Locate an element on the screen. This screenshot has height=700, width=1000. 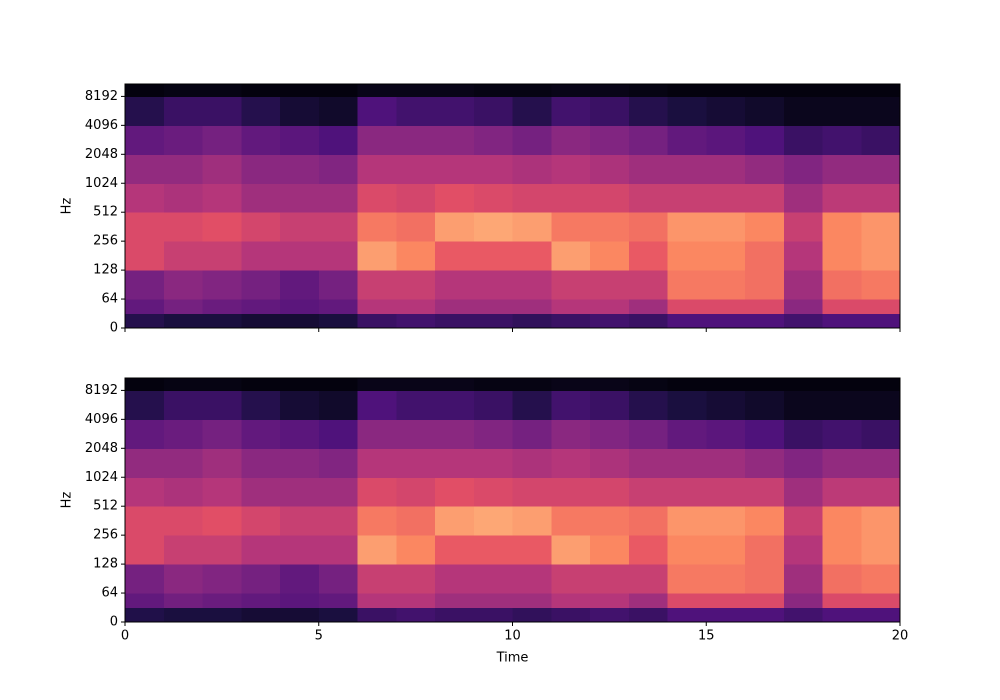
x-tick-label: 15 is located at coordinates (706, 636).